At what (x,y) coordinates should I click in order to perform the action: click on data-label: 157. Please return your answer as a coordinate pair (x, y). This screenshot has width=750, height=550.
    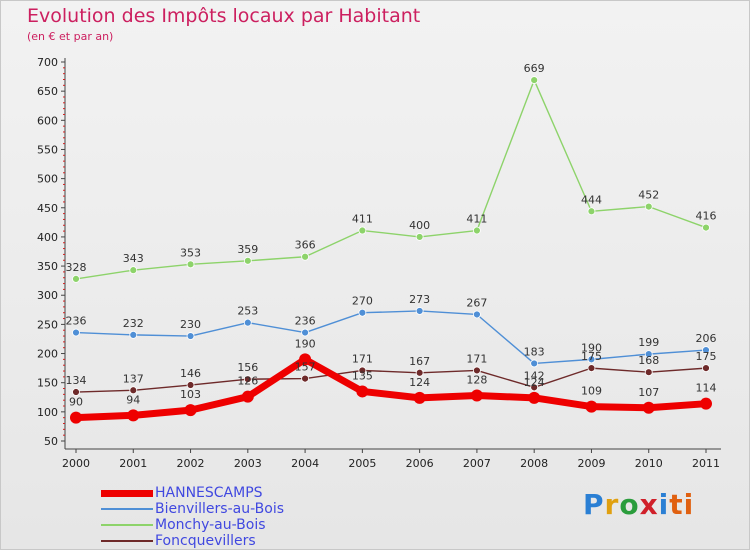
    Looking at the image, I should click on (305, 367).